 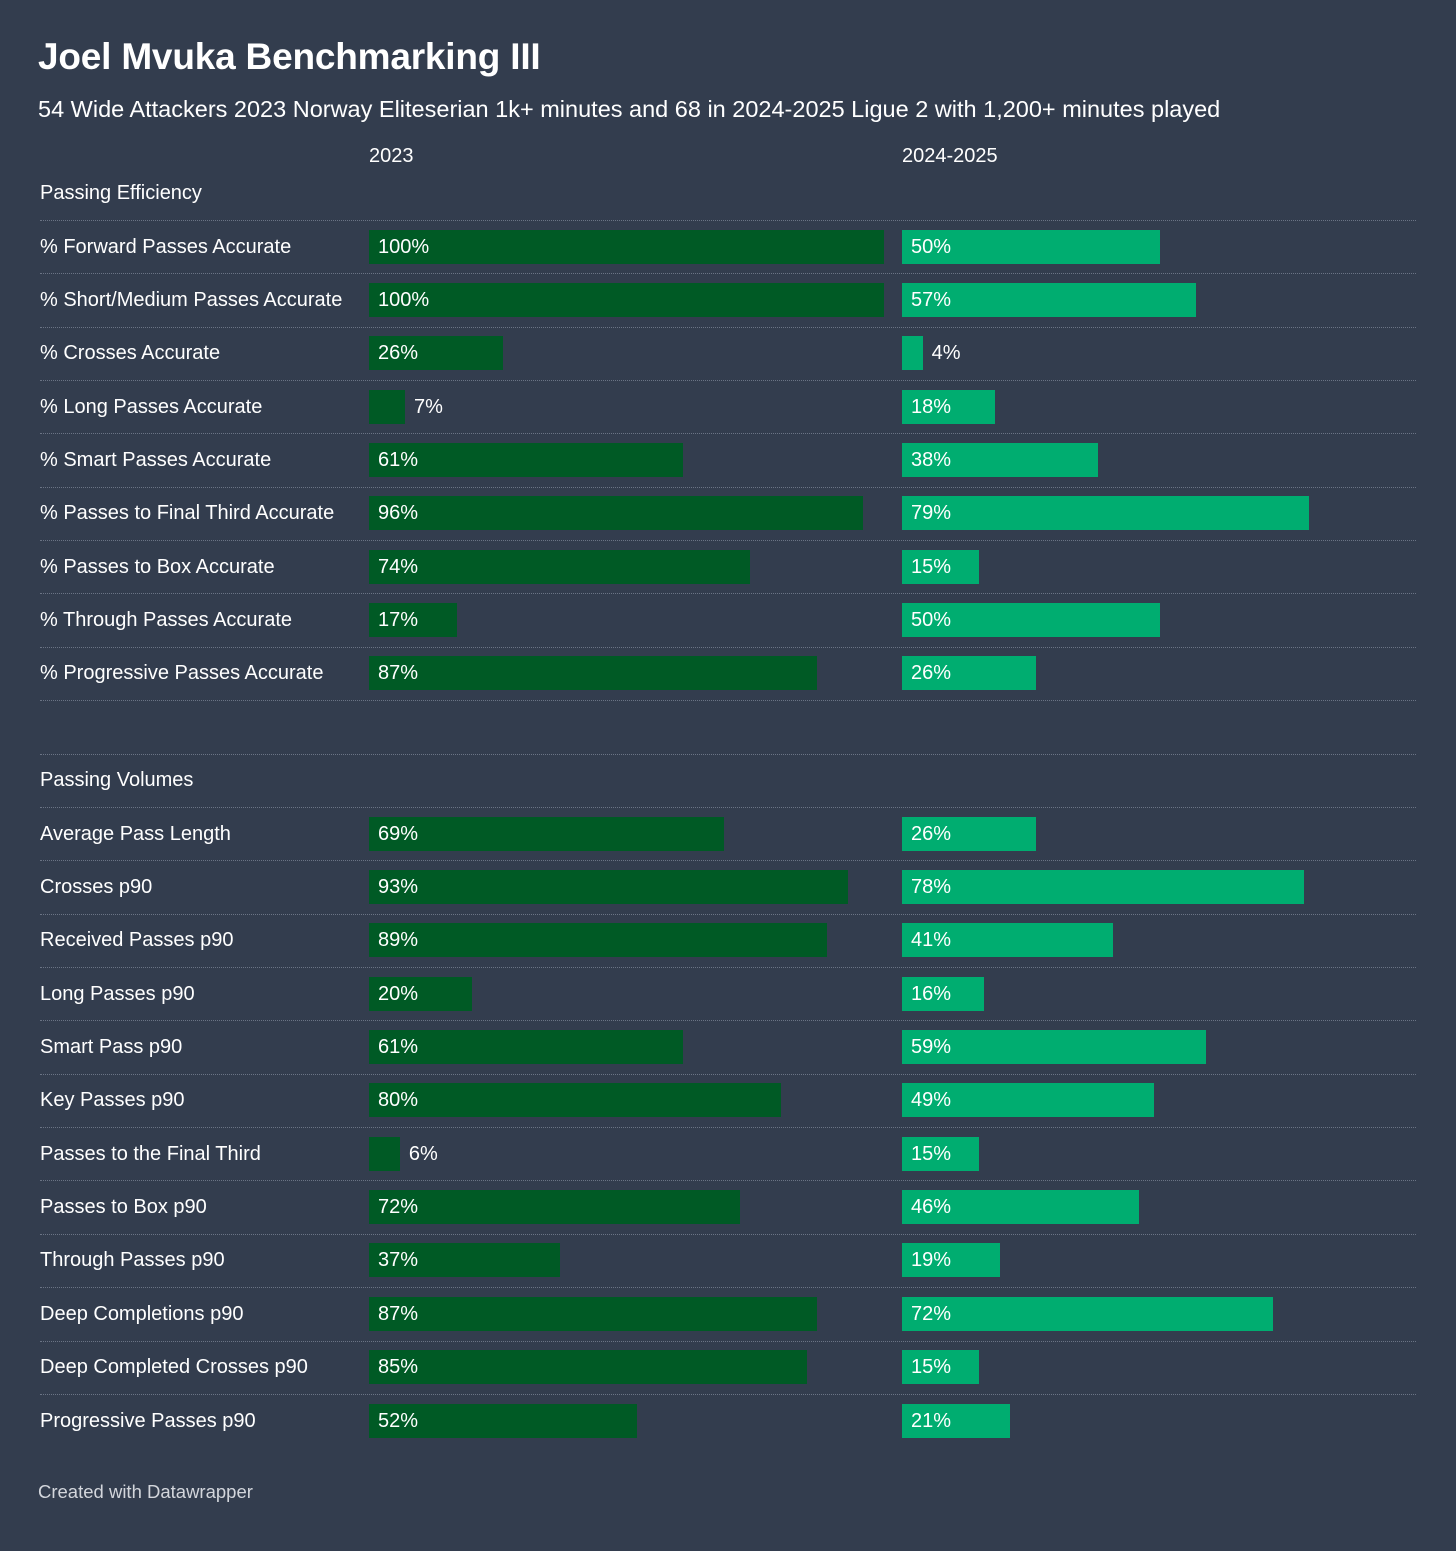 What do you see at coordinates (728, 754) in the screenshot?
I see `group-separator` at bounding box center [728, 754].